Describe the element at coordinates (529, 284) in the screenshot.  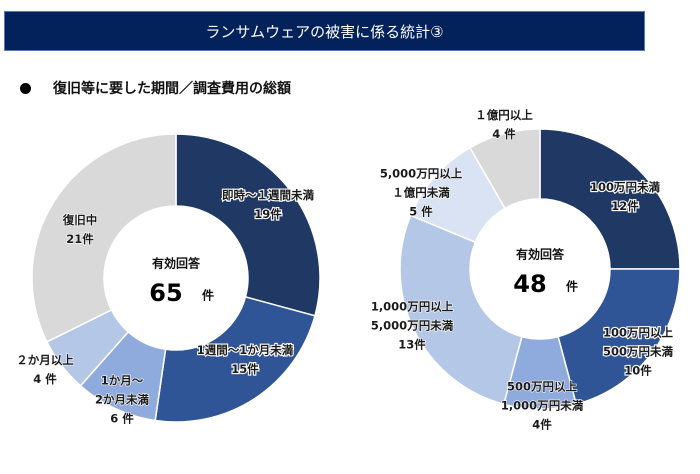
I see `center-total: 48` at that location.